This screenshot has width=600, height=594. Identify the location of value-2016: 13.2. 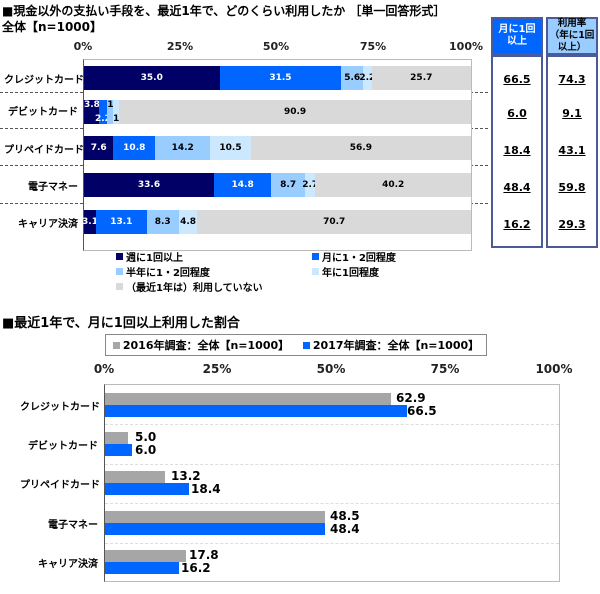
(186, 476).